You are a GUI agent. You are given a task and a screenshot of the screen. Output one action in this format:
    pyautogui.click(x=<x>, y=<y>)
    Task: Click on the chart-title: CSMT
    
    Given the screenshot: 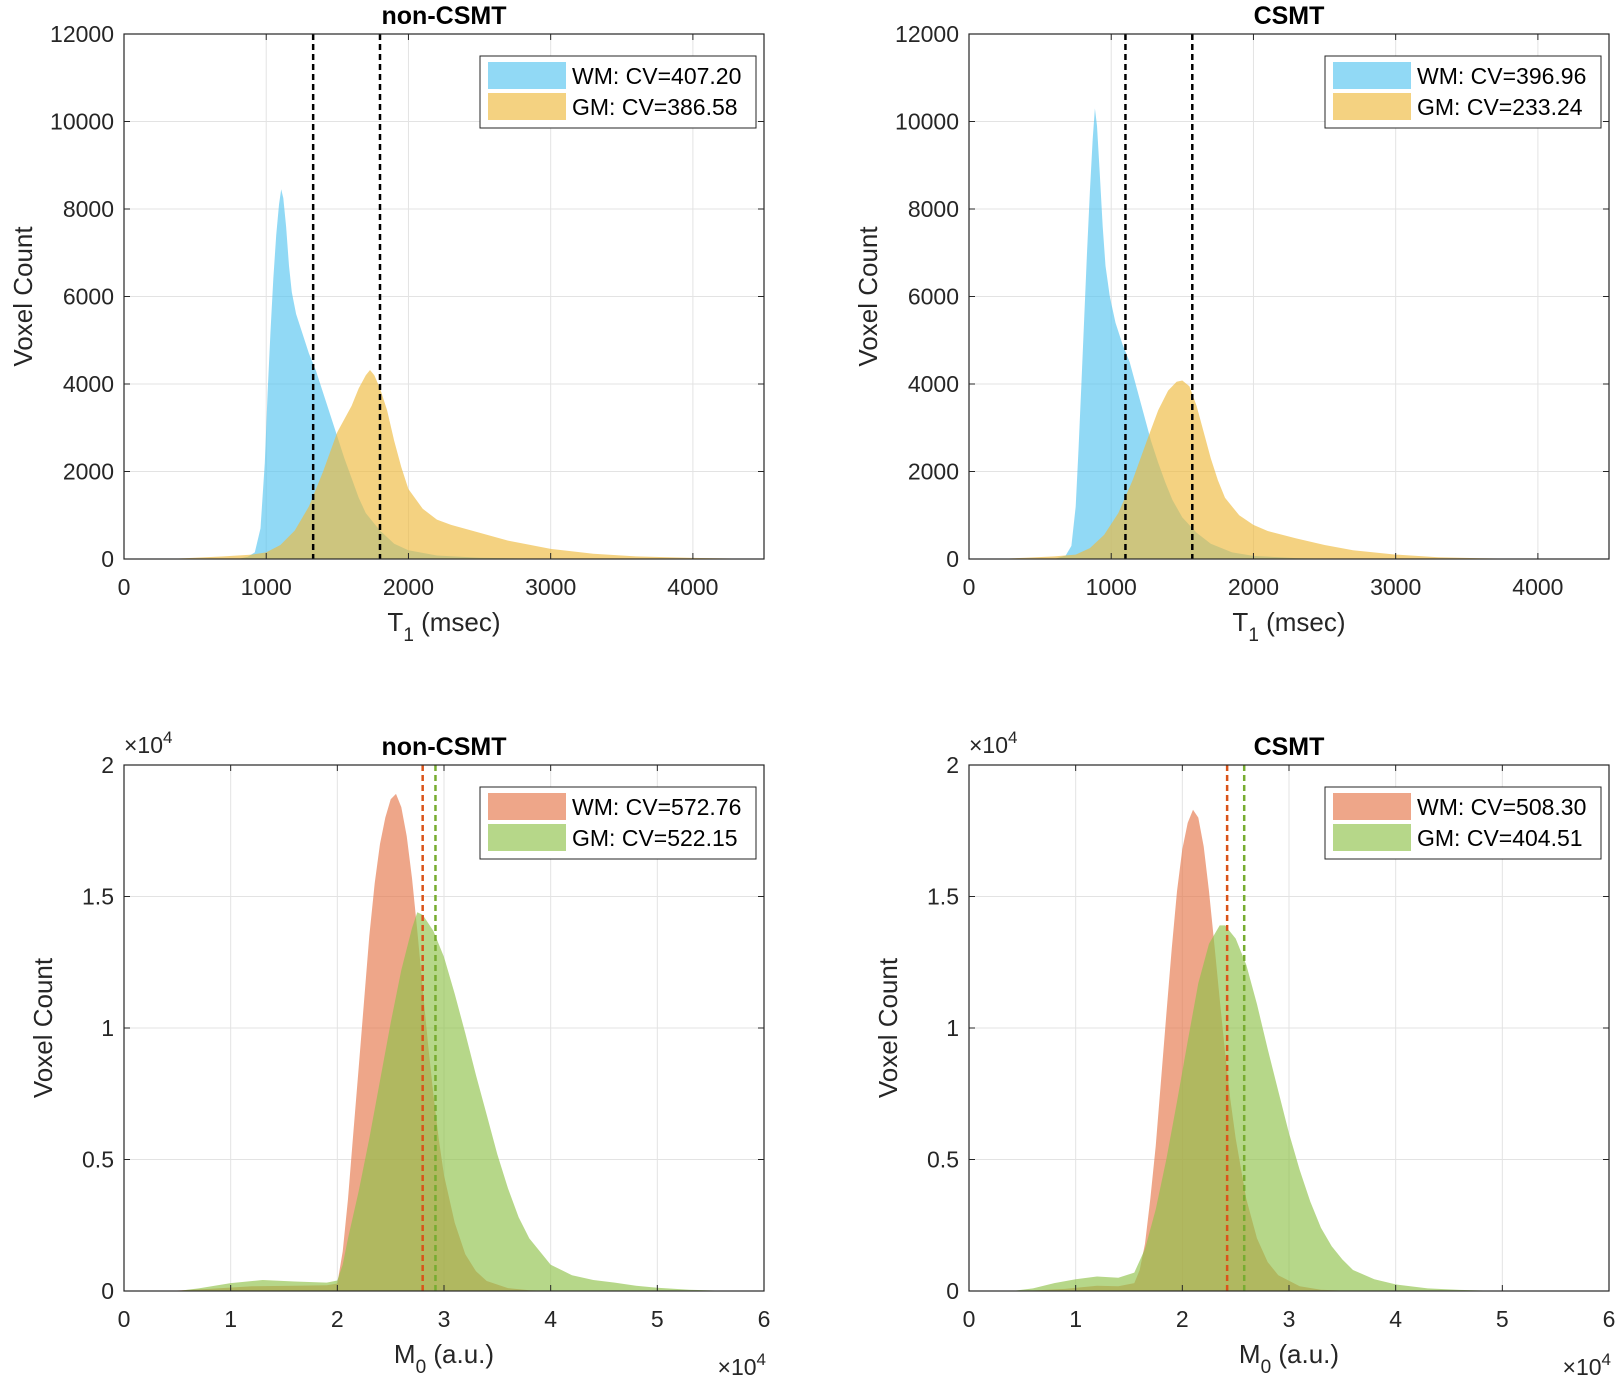 What is the action you would take?
    pyautogui.click(x=1289, y=747)
    